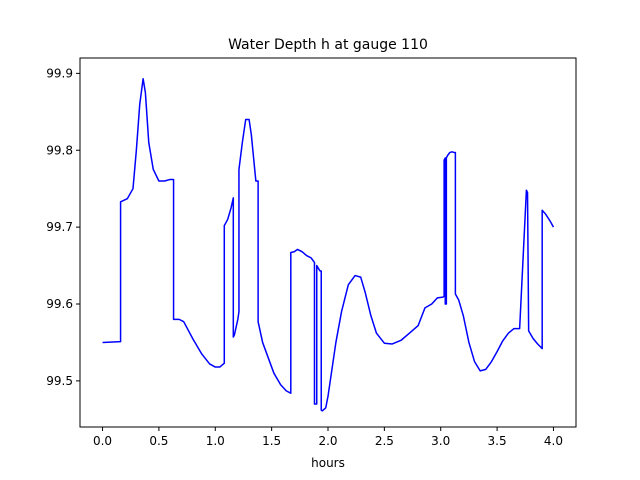 This screenshot has width=640, height=480. Describe the element at coordinates (328, 463) in the screenshot. I see `x-axis-label: hours` at that location.